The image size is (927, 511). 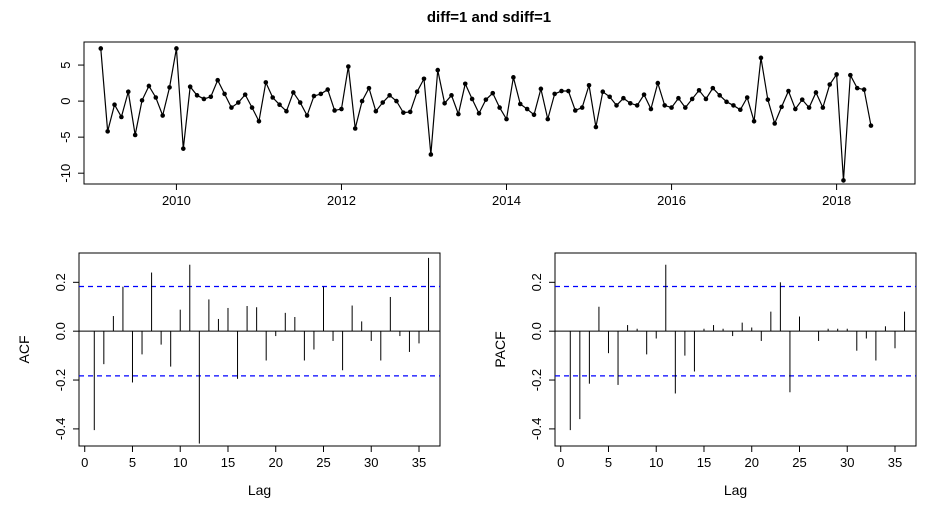 I want to click on ts-y-tick-label: 5, so click(x=65, y=64).